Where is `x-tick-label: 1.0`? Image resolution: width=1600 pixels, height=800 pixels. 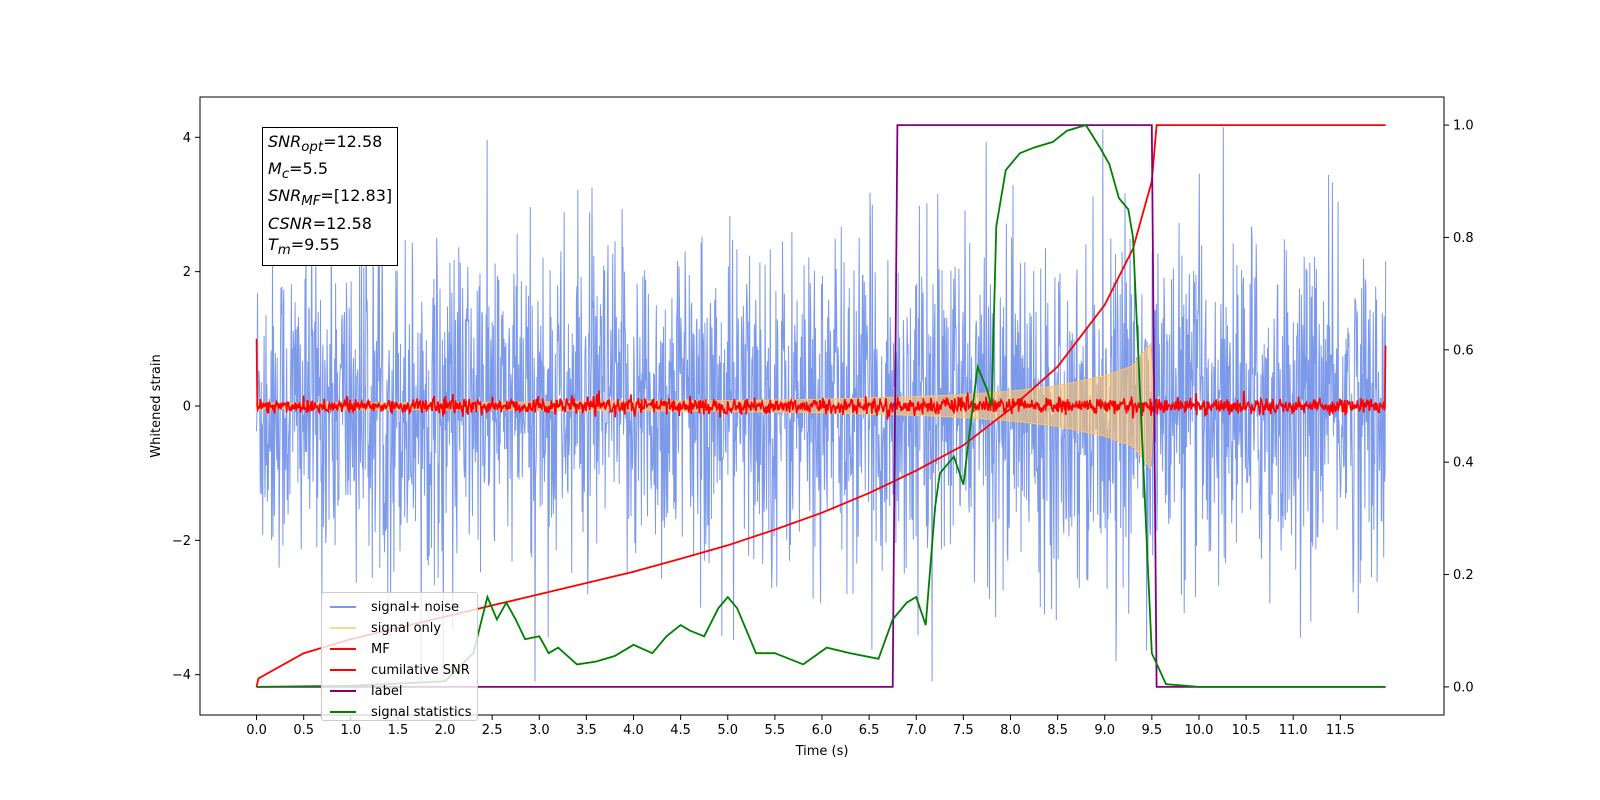
x-tick-label: 1.0 is located at coordinates (350, 730).